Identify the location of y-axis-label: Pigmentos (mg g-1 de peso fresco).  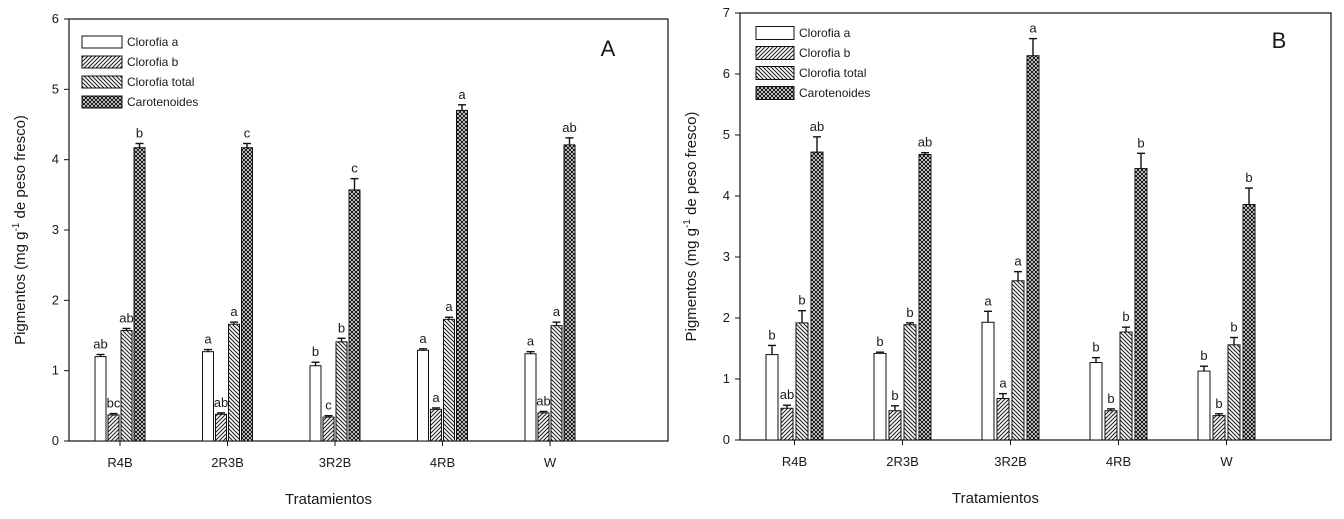
(20, 230).